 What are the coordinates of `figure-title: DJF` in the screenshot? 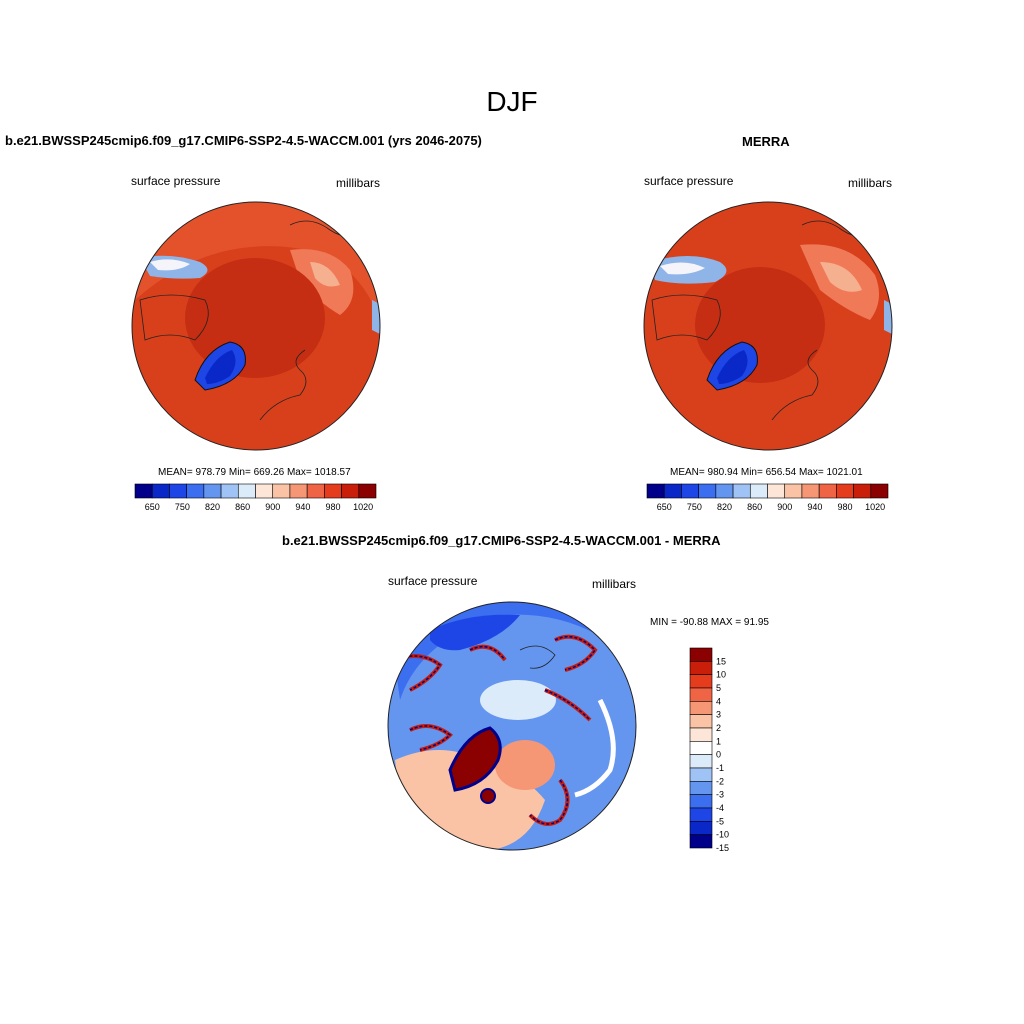 It's located at (512, 101).